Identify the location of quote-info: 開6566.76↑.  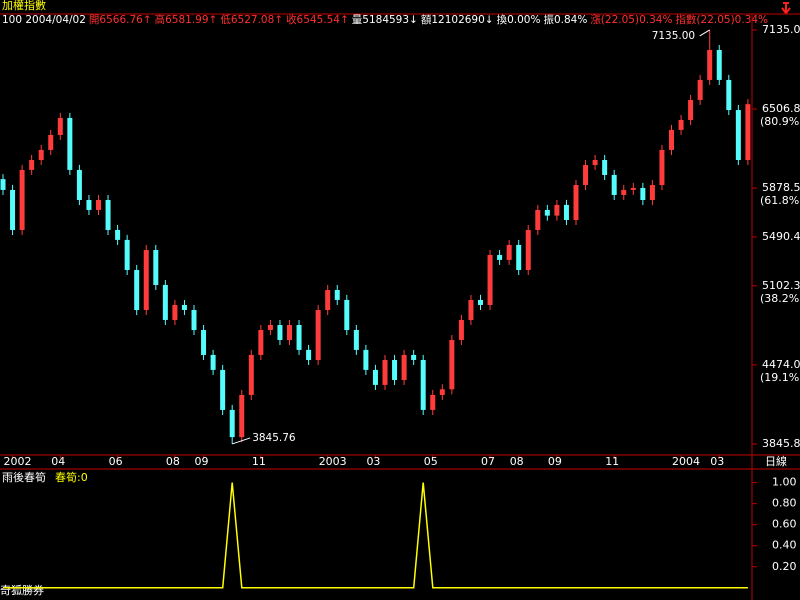
(120, 20).